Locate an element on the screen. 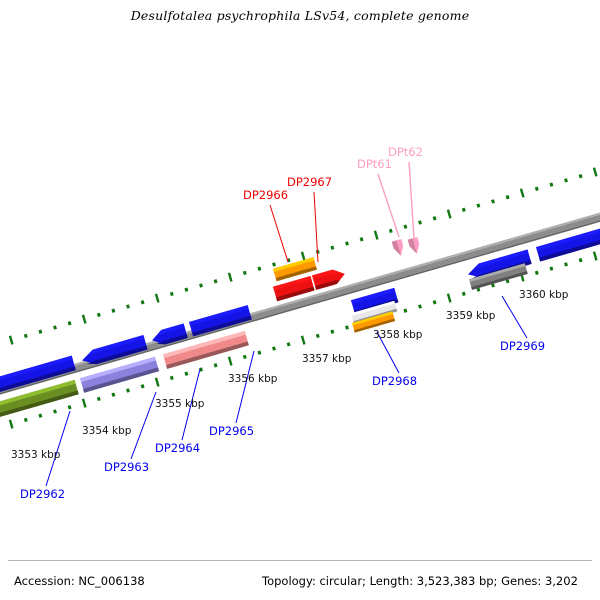  gene-label-dp2963: DP2963 is located at coordinates (126, 467).